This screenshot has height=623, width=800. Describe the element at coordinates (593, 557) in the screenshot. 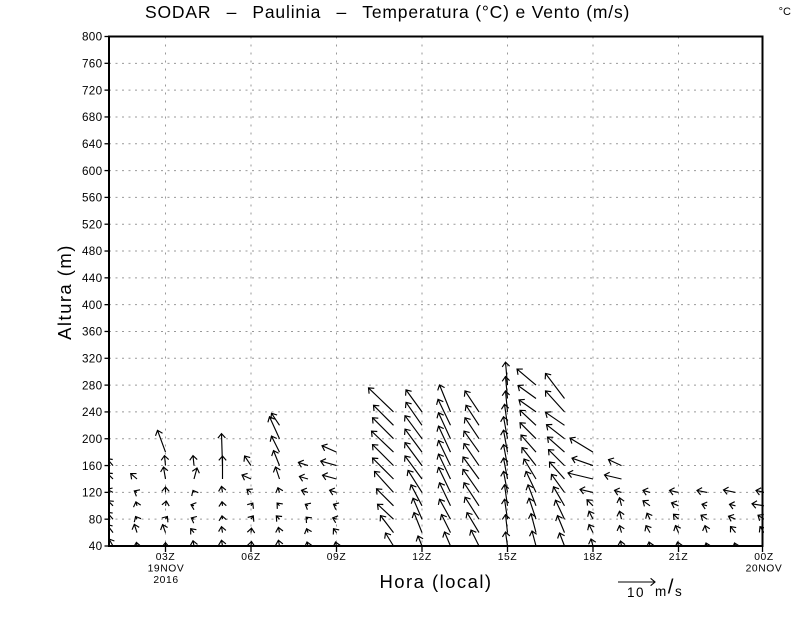

I see `svg-text: 18Z` at that location.